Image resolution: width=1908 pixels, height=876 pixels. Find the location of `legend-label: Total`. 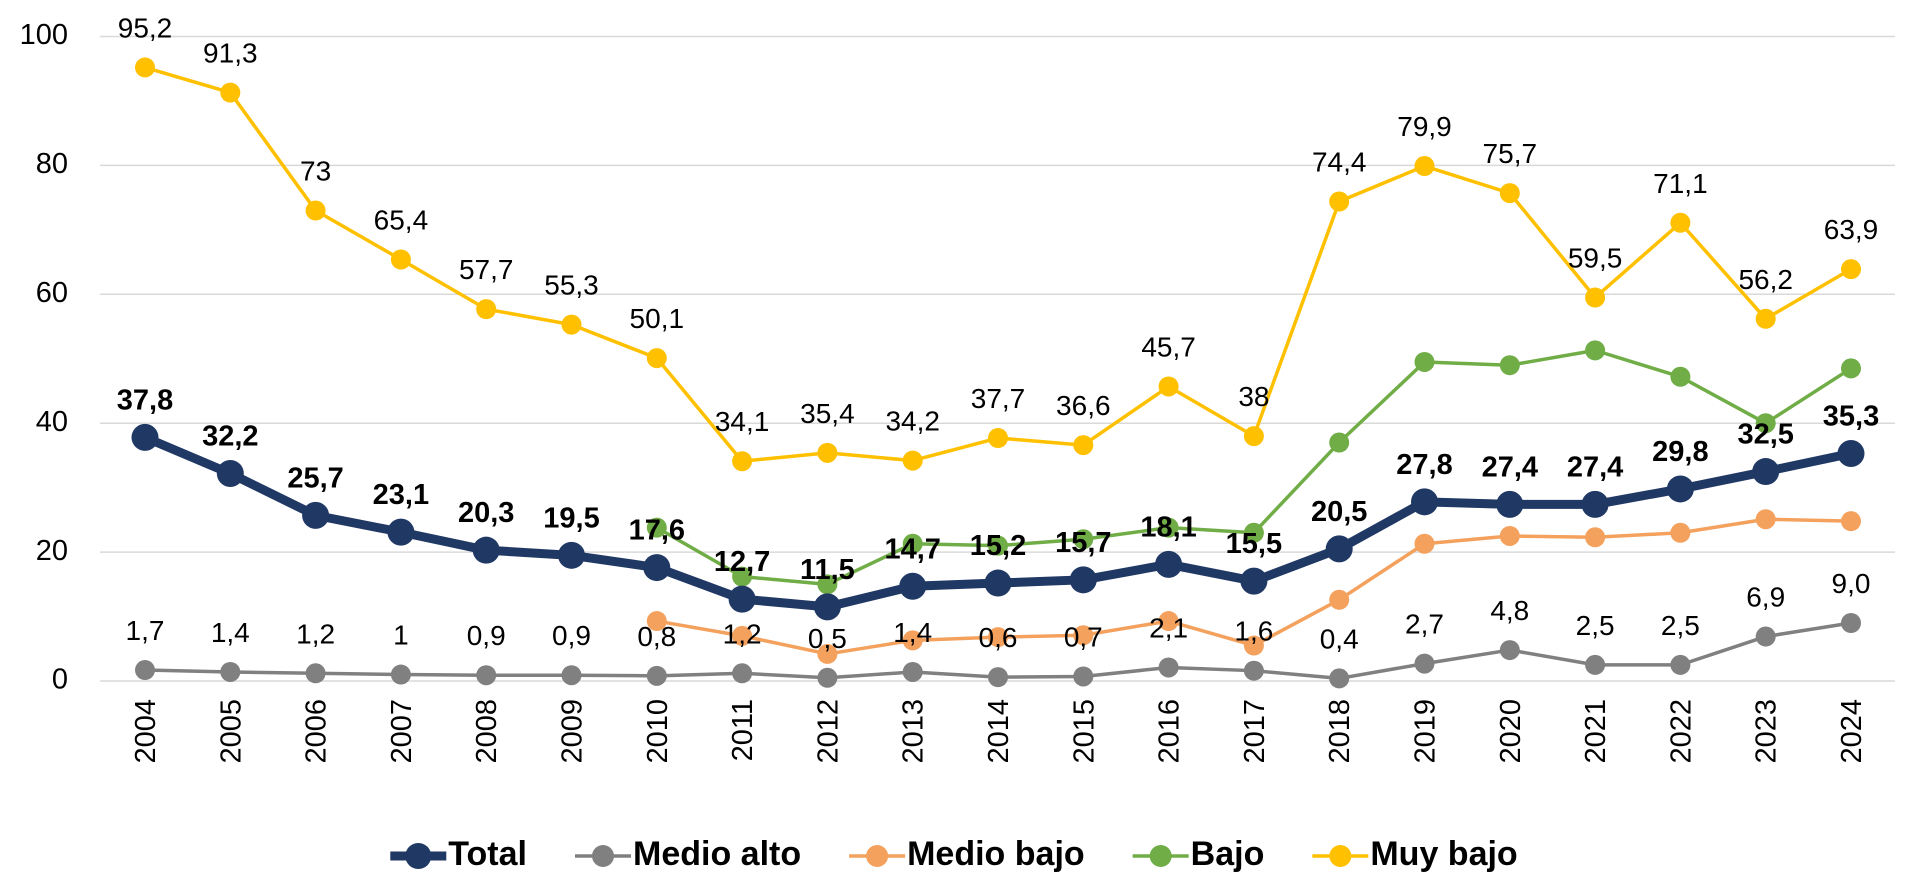

legend-label: Total is located at coordinates (487, 854).